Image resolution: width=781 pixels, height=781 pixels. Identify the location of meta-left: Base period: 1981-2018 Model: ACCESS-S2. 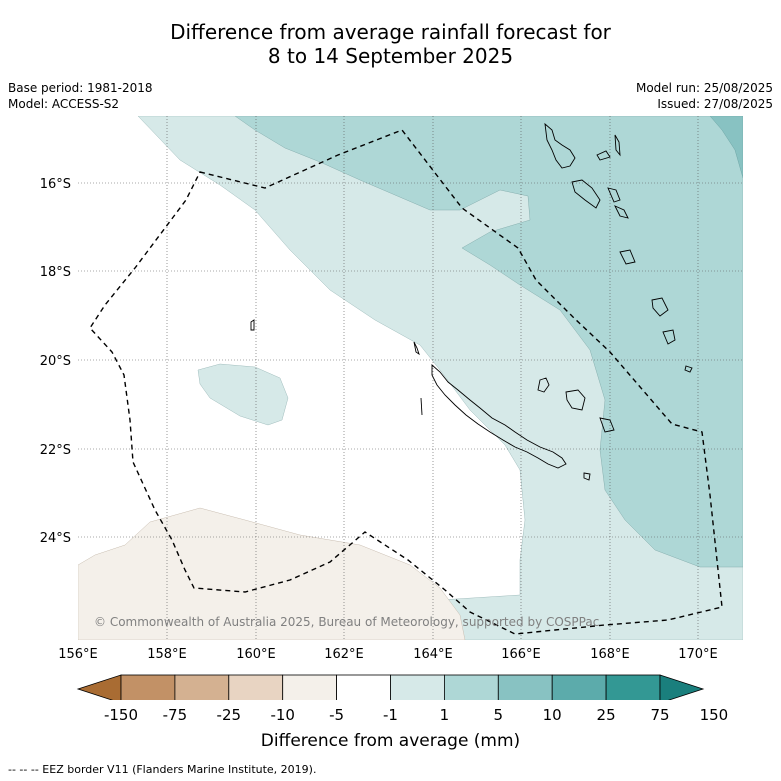
(80, 96).